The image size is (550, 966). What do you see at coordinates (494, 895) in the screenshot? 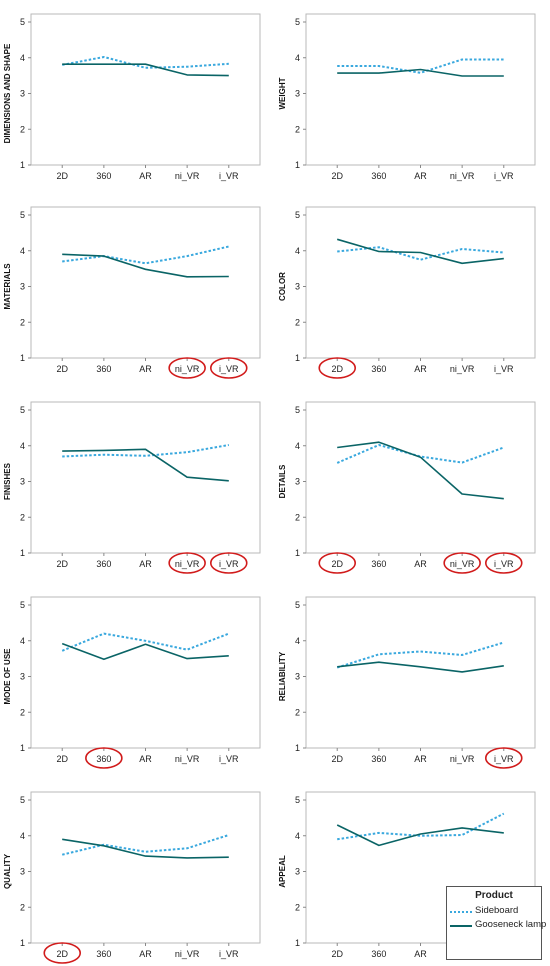
I see `legend-title: Product` at bounding box center [494, 895].